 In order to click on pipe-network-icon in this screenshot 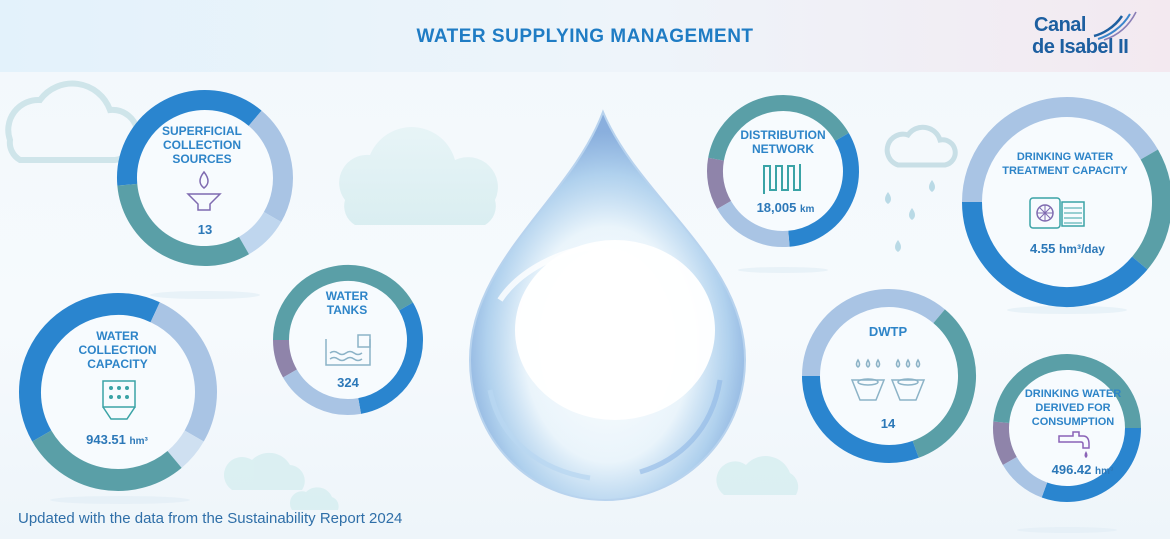, I will do `click(782, 179)`.